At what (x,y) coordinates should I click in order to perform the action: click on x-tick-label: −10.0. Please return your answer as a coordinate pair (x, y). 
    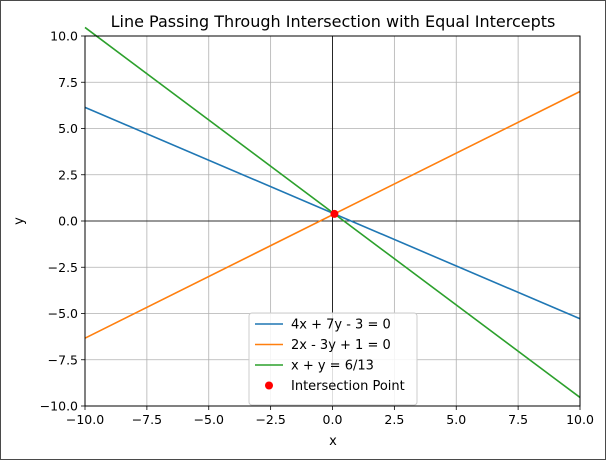
    Looking at the image, I should click on (85, 419).